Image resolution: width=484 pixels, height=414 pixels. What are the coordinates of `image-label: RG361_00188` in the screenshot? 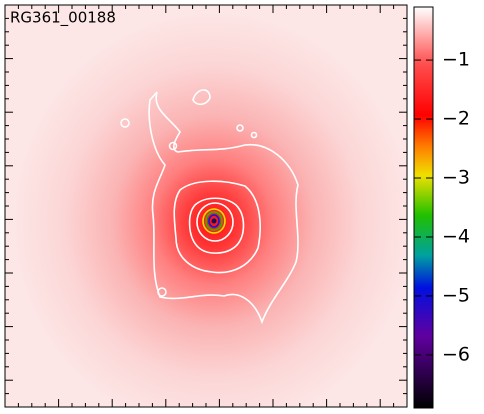 It's located at (63, 18).